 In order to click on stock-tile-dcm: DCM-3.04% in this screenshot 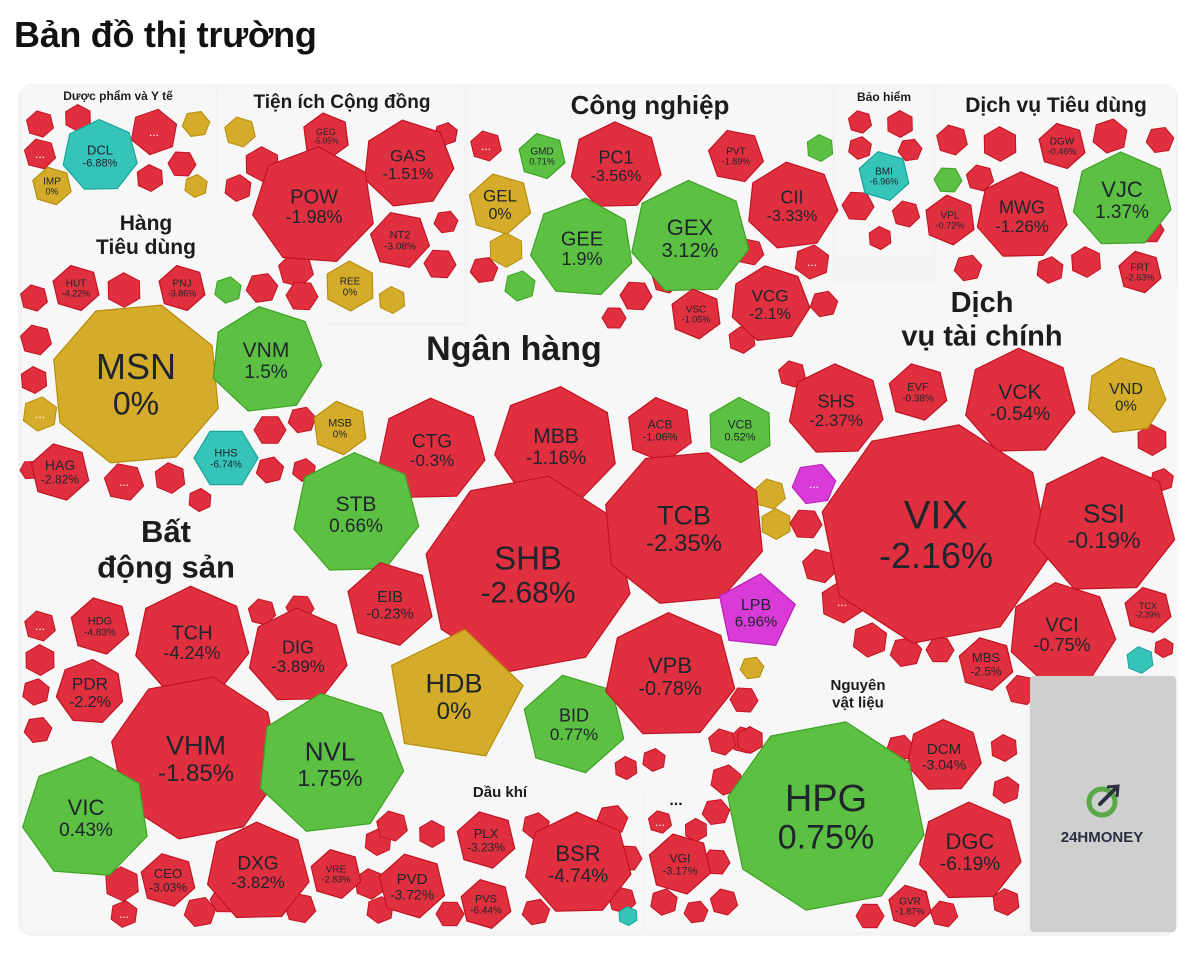, I will do `click(944, 754)`.